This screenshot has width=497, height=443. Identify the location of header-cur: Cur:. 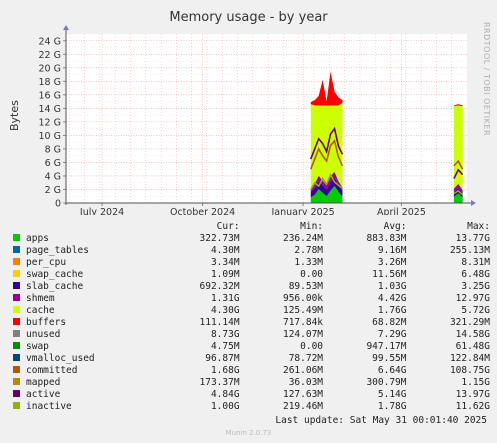
(228, 226).